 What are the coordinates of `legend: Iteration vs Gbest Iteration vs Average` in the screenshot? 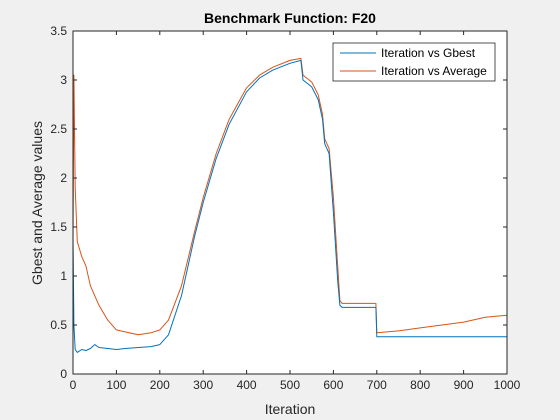 It's located at (414, 62).